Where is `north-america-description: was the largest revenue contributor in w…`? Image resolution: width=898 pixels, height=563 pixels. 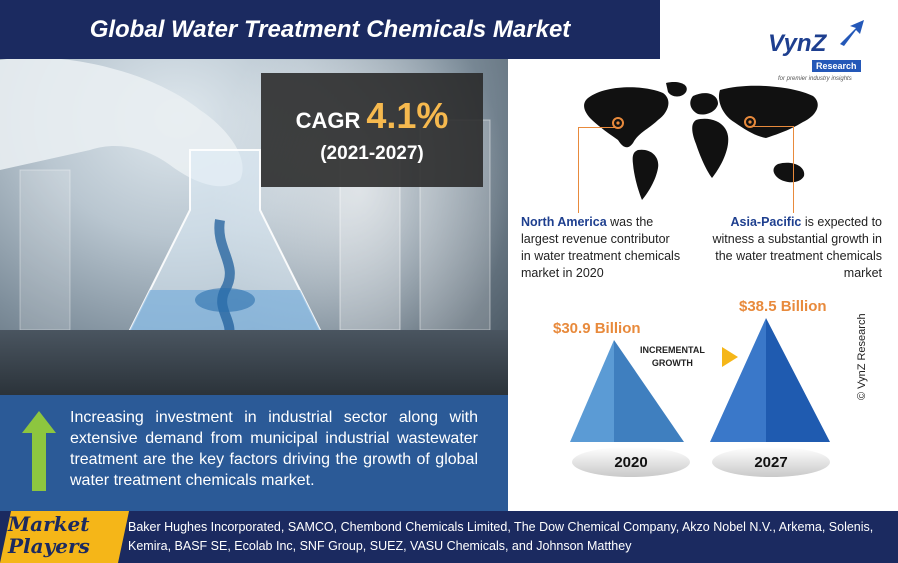 north-america-description: was the largest revenue contributor in w… is located at coordinates (601, 247).